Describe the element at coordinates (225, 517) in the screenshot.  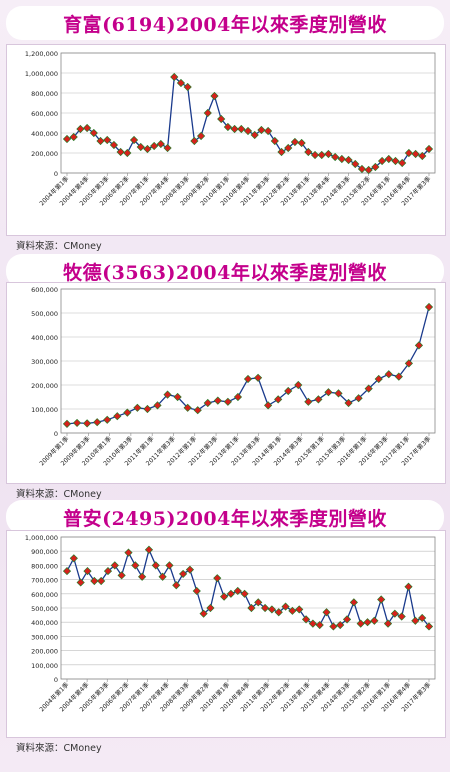
I see `chart-title-bar-3: 普安(2495)2004年以來季度別營收` at that location.